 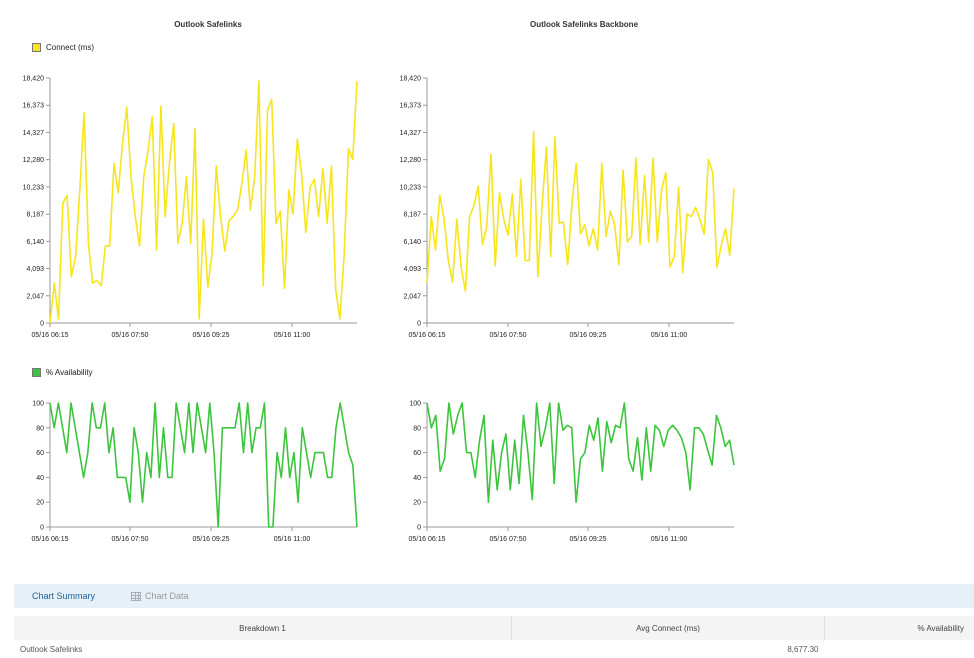 What do you see at coordinates (35, 269) in the screenshot?
I see `y-tick-label-safelinks-connect: 4,093` at bounding box center [35, 269].